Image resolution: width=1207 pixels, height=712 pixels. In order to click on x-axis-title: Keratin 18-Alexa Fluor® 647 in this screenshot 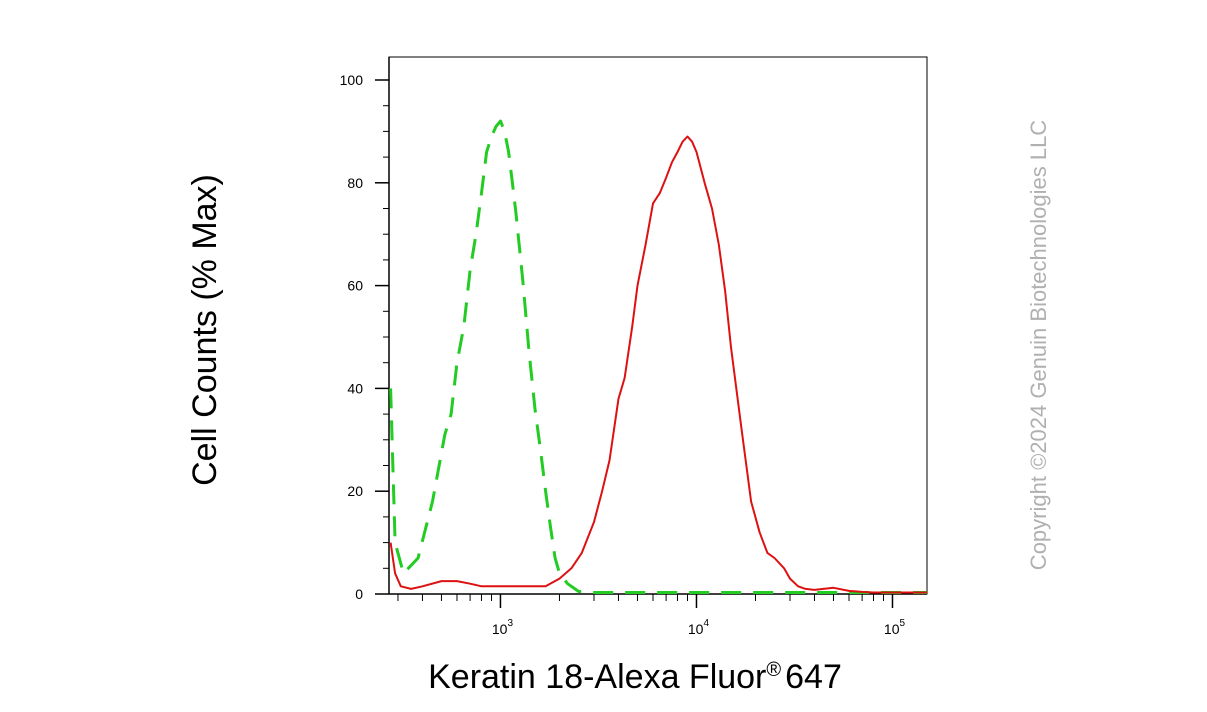, I will do `click(635, 677)`.